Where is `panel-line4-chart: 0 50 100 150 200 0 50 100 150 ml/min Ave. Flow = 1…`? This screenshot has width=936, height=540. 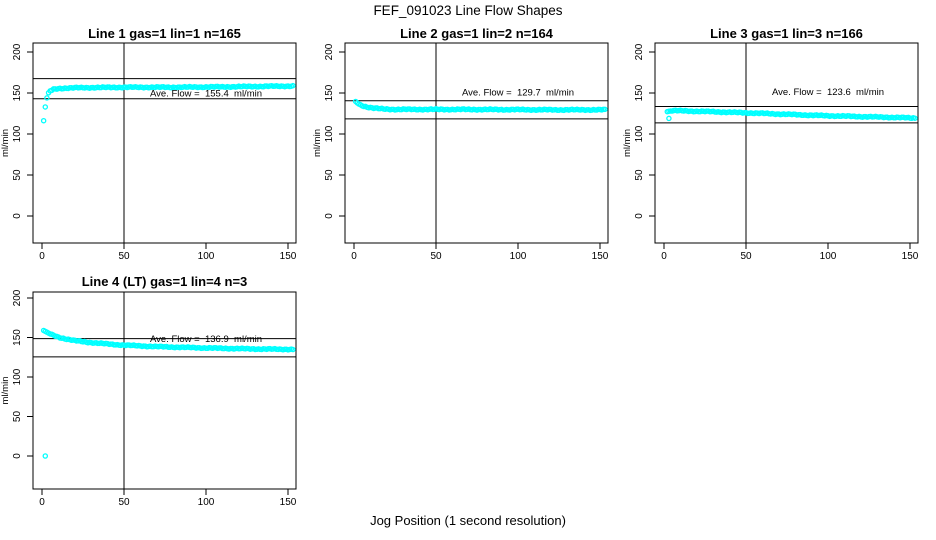
panel-line4-chart: 0 50 100 150 200 0 50 100 150 ml/min Ave. Flow = 1… is located at coordinates (148, 391).